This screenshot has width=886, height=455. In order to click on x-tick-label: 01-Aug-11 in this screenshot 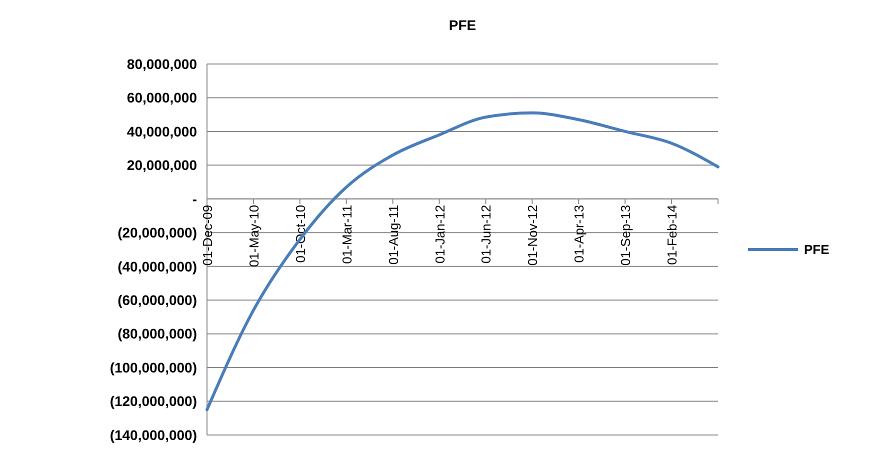, I will do `click(393, 234)`.